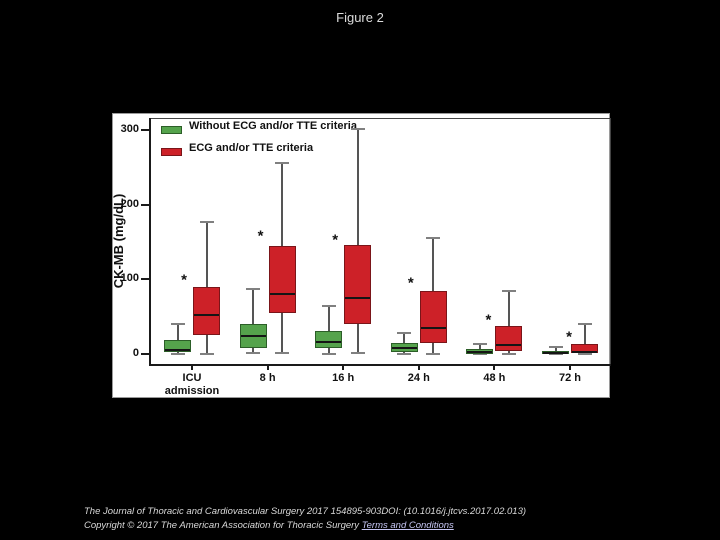 Image resolution: width=720 pixels, height=540 pixels. I want to click on y-tick-label: 200, so click(129, 203).